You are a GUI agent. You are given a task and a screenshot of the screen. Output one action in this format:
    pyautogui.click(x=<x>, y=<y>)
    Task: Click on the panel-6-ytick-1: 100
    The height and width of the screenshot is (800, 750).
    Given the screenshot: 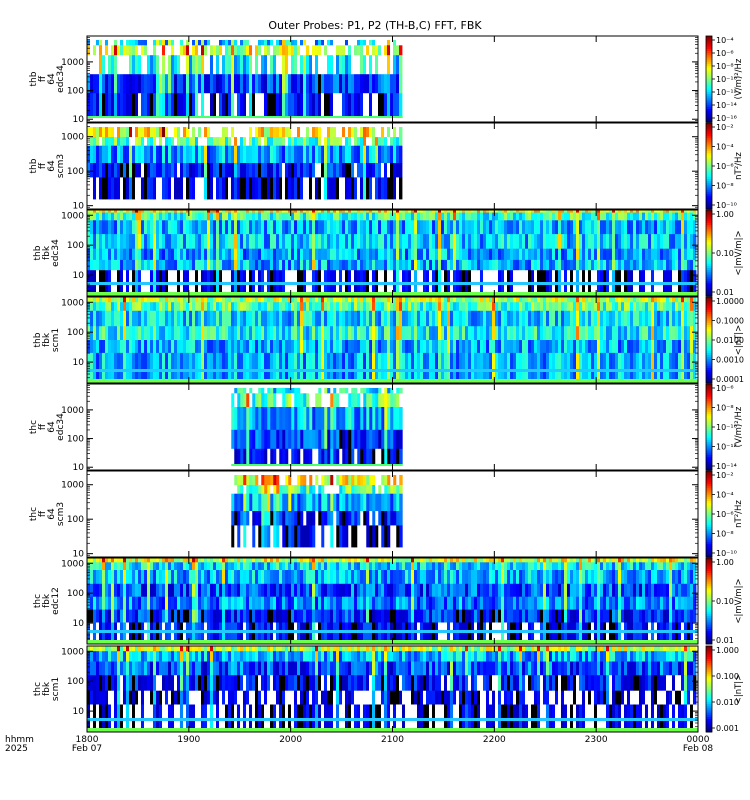 What is the action you would take?
    pyautogui.click(x=75, y=520)
    